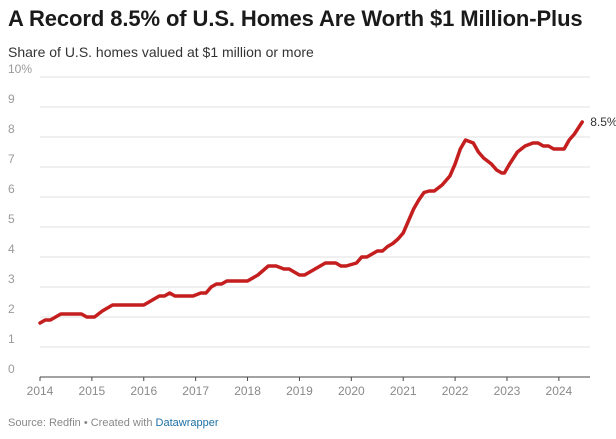  Describe the element at coordinates (82, 423) in the screenshot. I see `source-text: Source: Redfin • Created with` at that location.